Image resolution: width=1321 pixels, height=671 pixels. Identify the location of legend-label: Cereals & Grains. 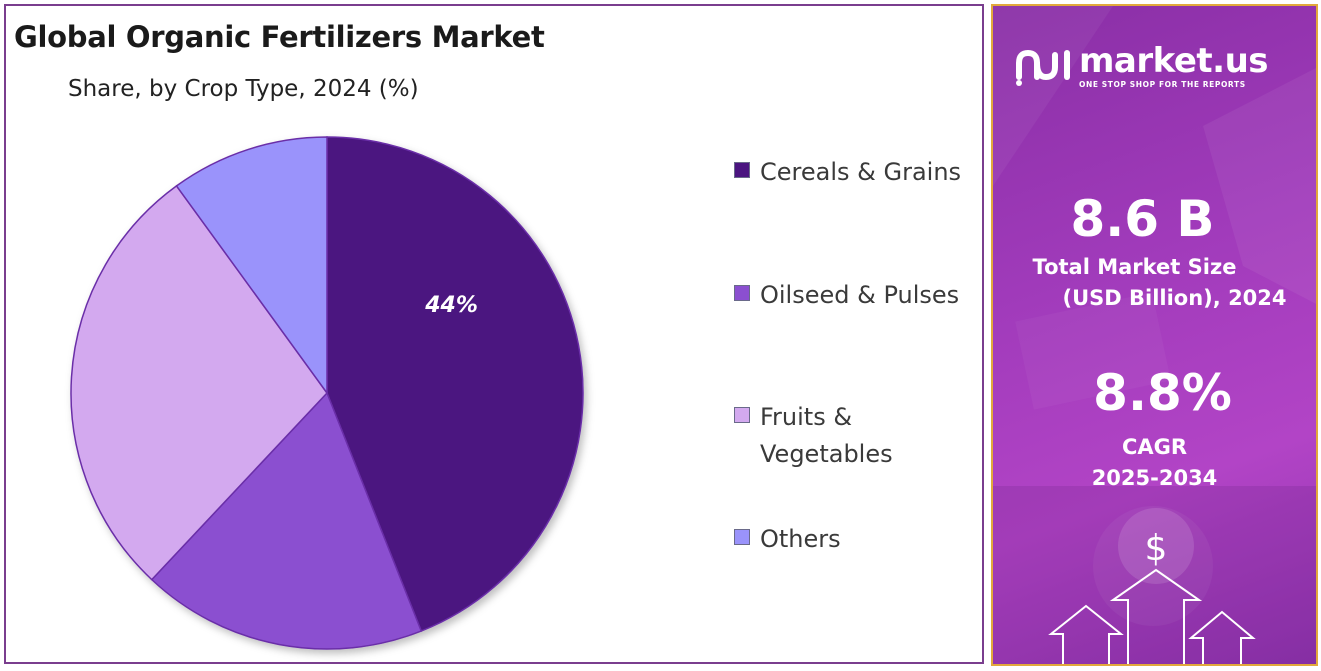
(861, 172).